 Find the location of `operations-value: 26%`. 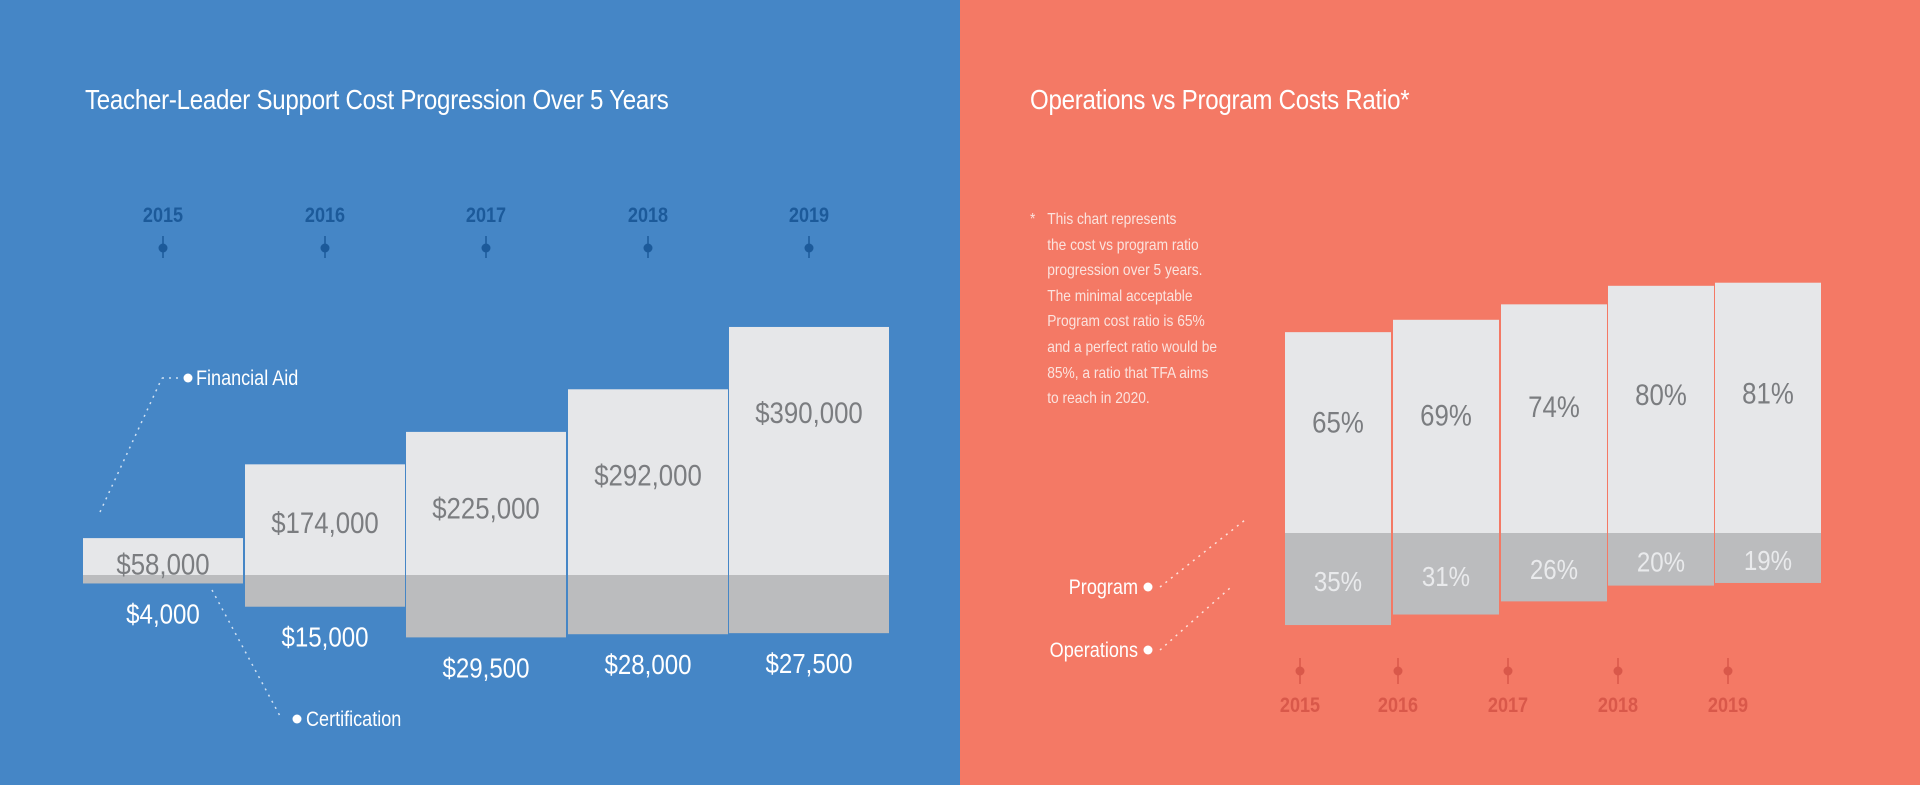

operations-value: 26% is located at coordinates (1554, 569).